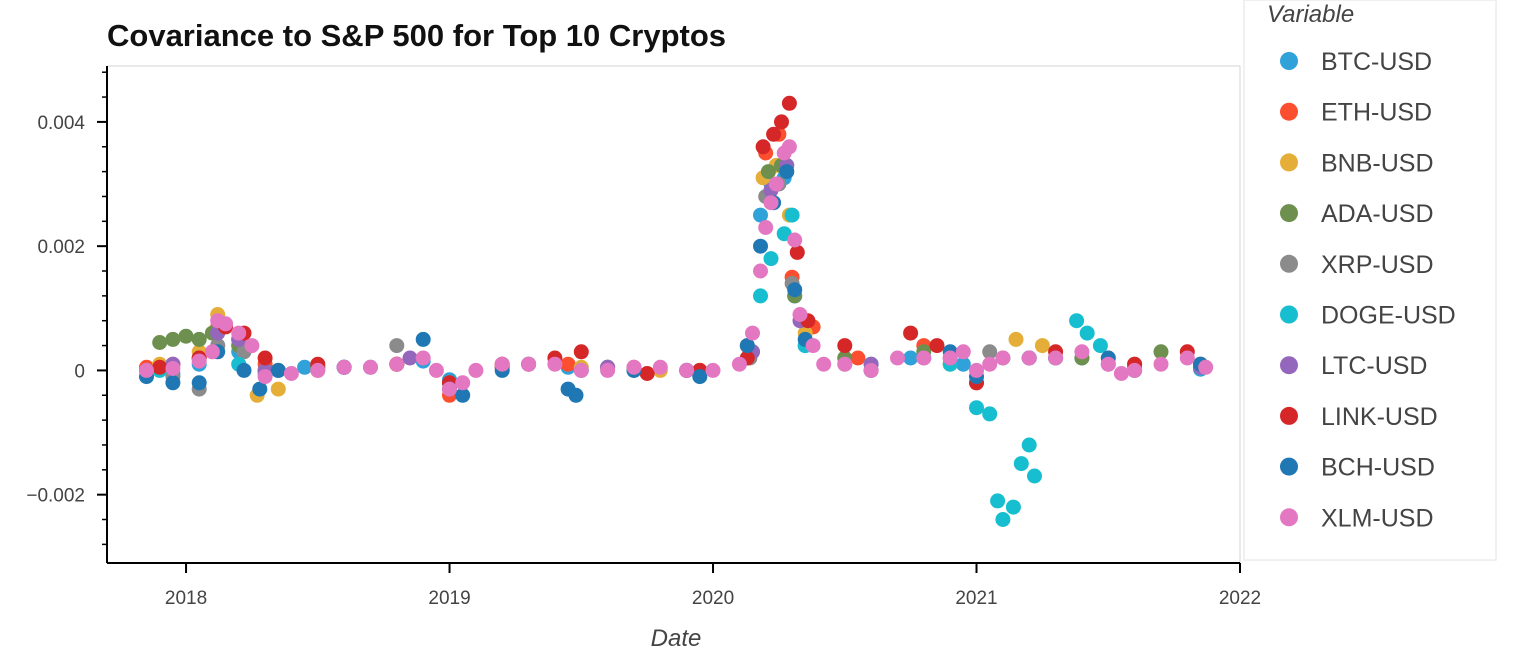 This screenshot has height=660, width=1540. What do you see at coordinates (55, 496) in the screenshot?
I see `y-tick-label: −0.002` at bounding box center [55, 496].